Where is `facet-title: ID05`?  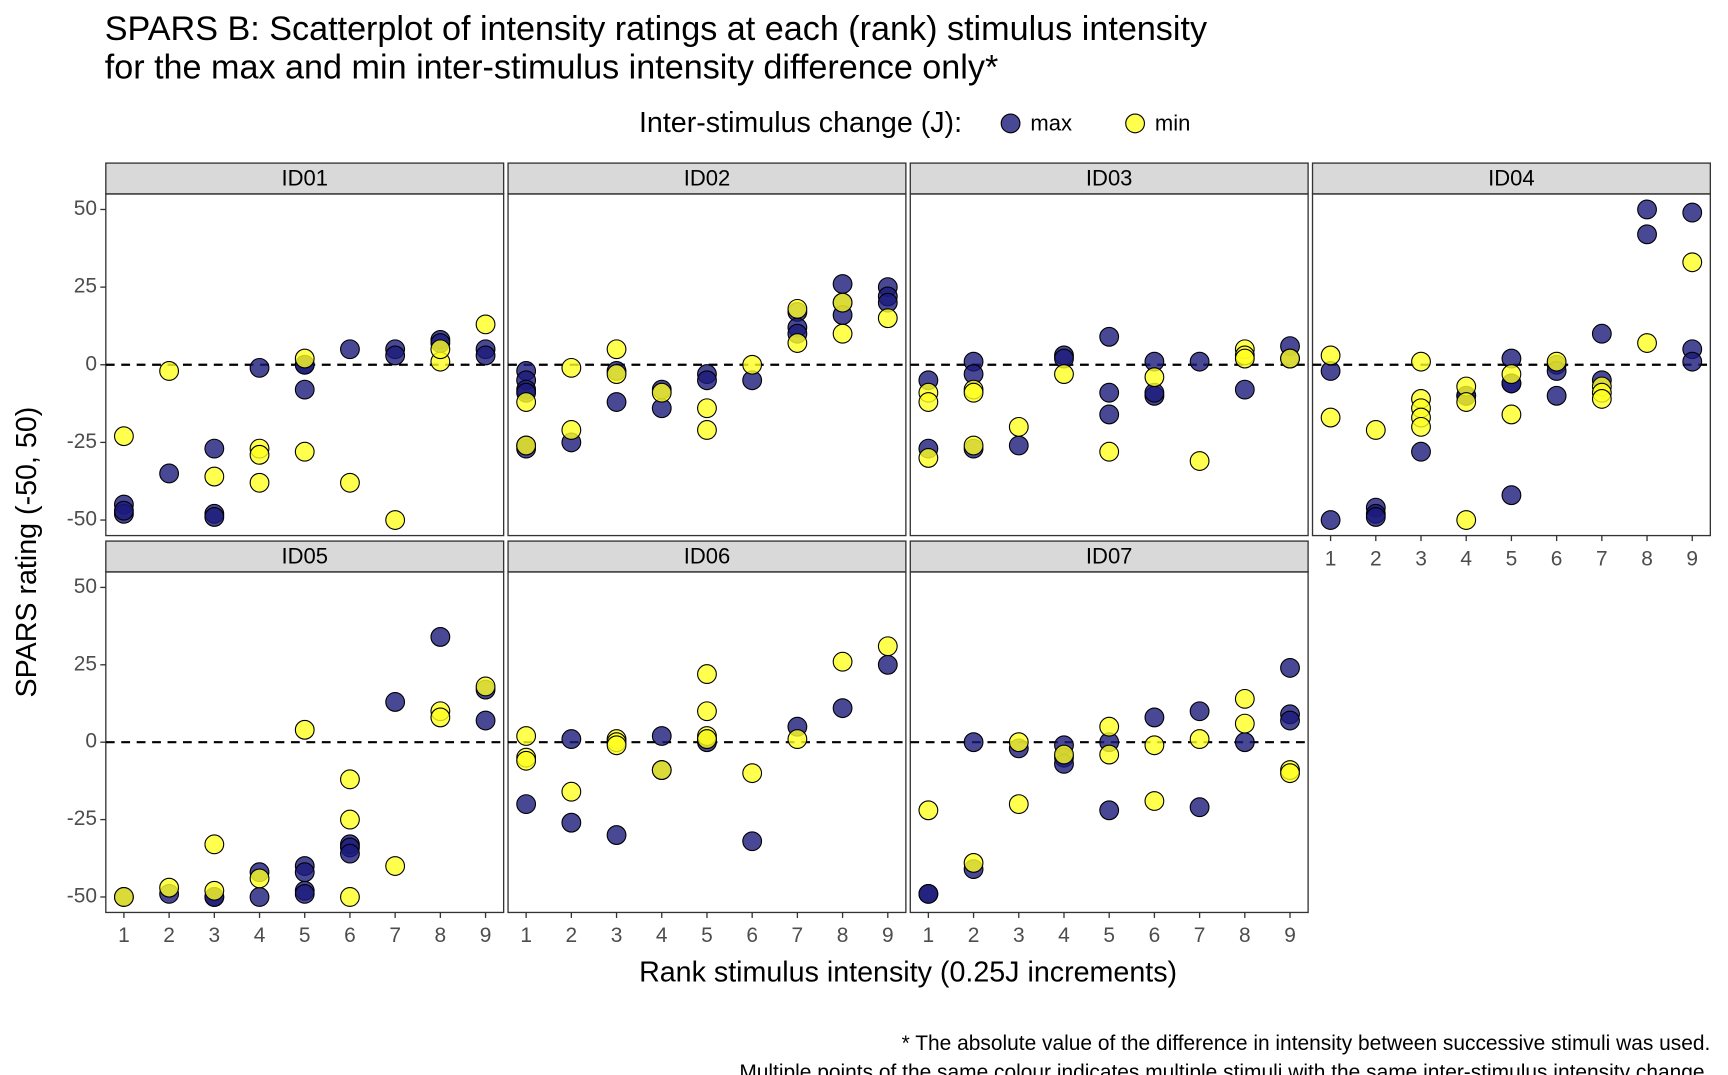 facet-title: ID05 is located at coordinates (304, 555).